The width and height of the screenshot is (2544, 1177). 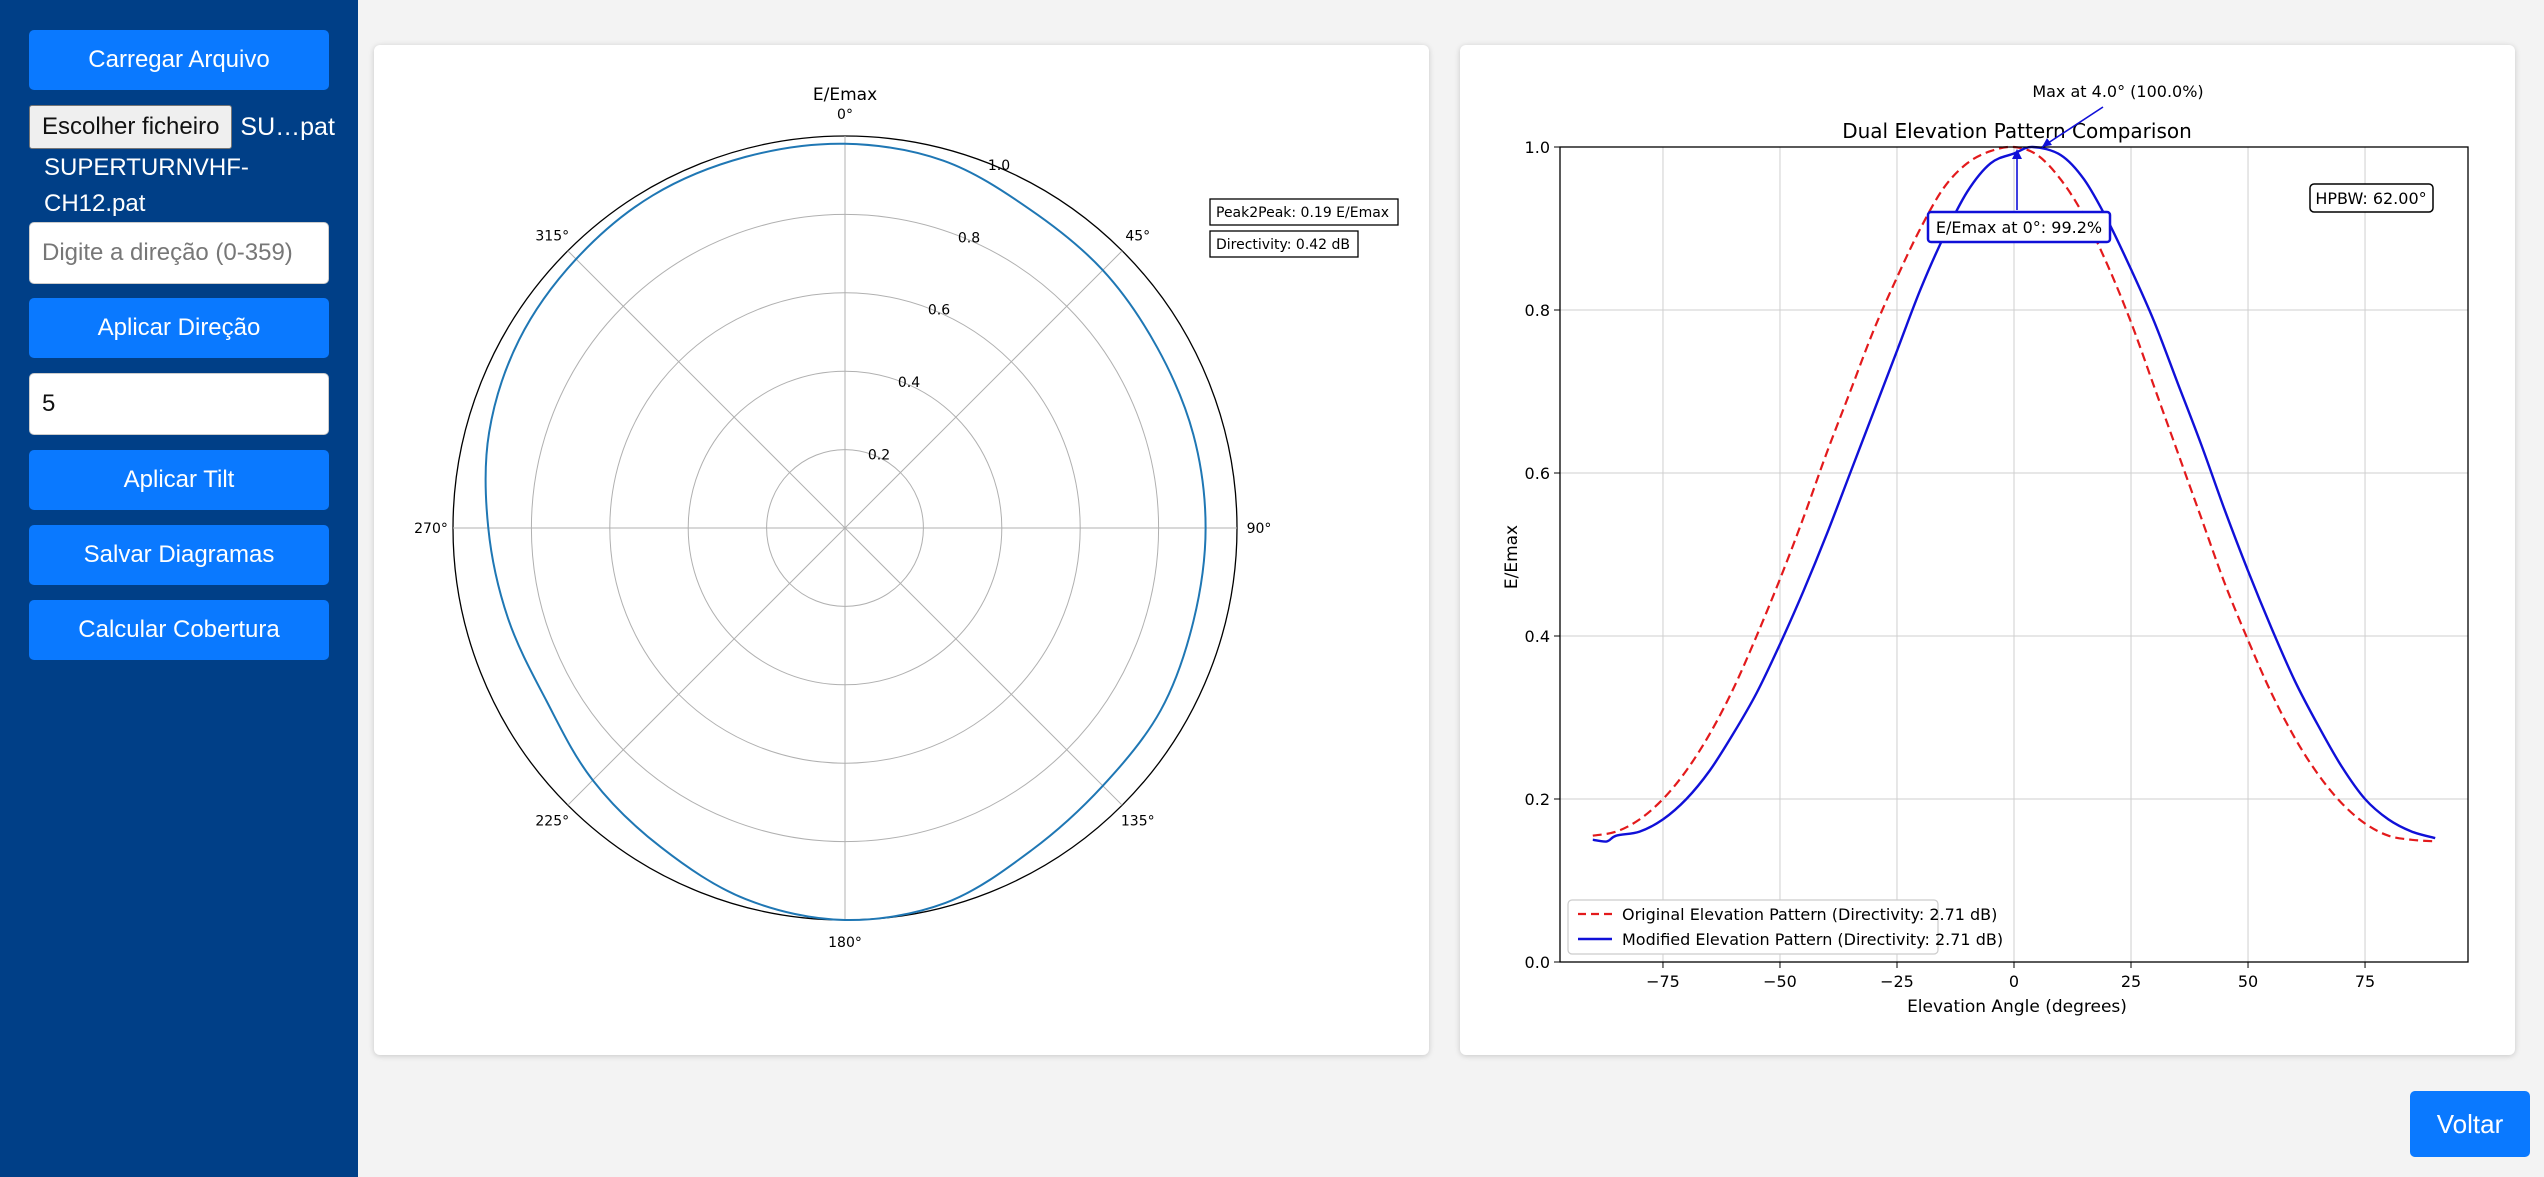 What do you see at coordinates (2131, 981) in the screenshot?
I see `x-tick-label: 25` at bounding box center [2131, 981].